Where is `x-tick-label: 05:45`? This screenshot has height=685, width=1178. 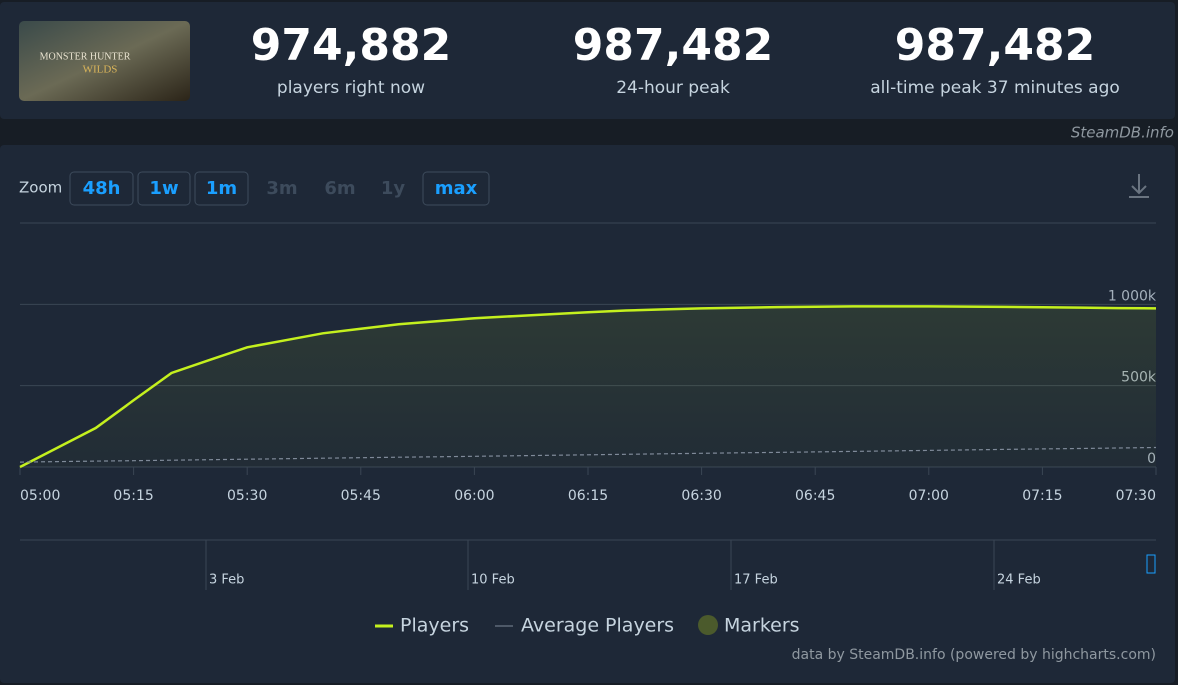
x-tick-label: 05:45 is located at coordinates (361, 496).